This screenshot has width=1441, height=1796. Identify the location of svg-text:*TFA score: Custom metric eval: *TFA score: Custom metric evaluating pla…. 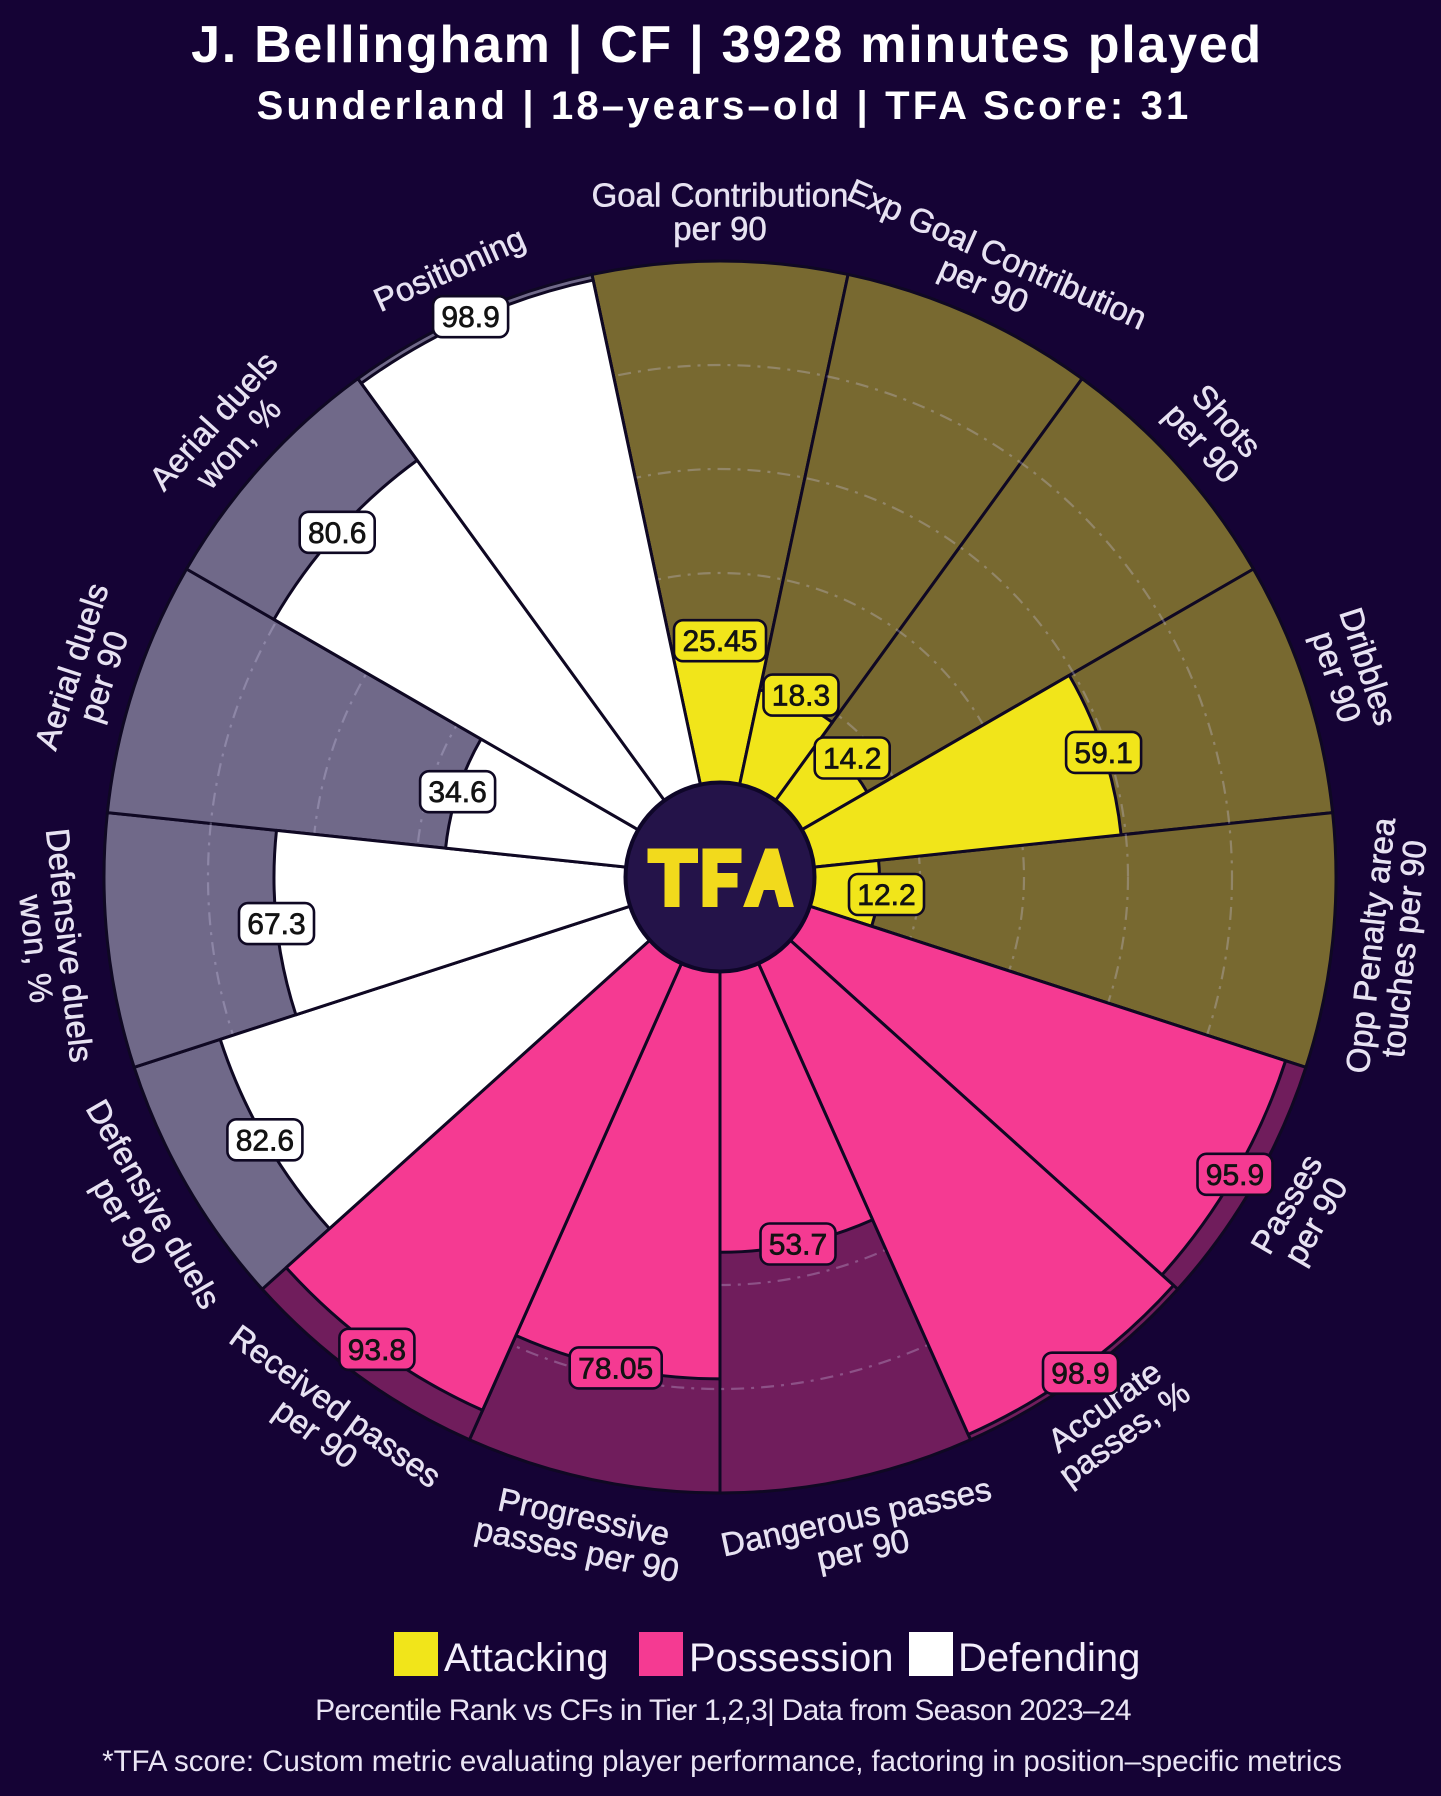
(722, 1761).